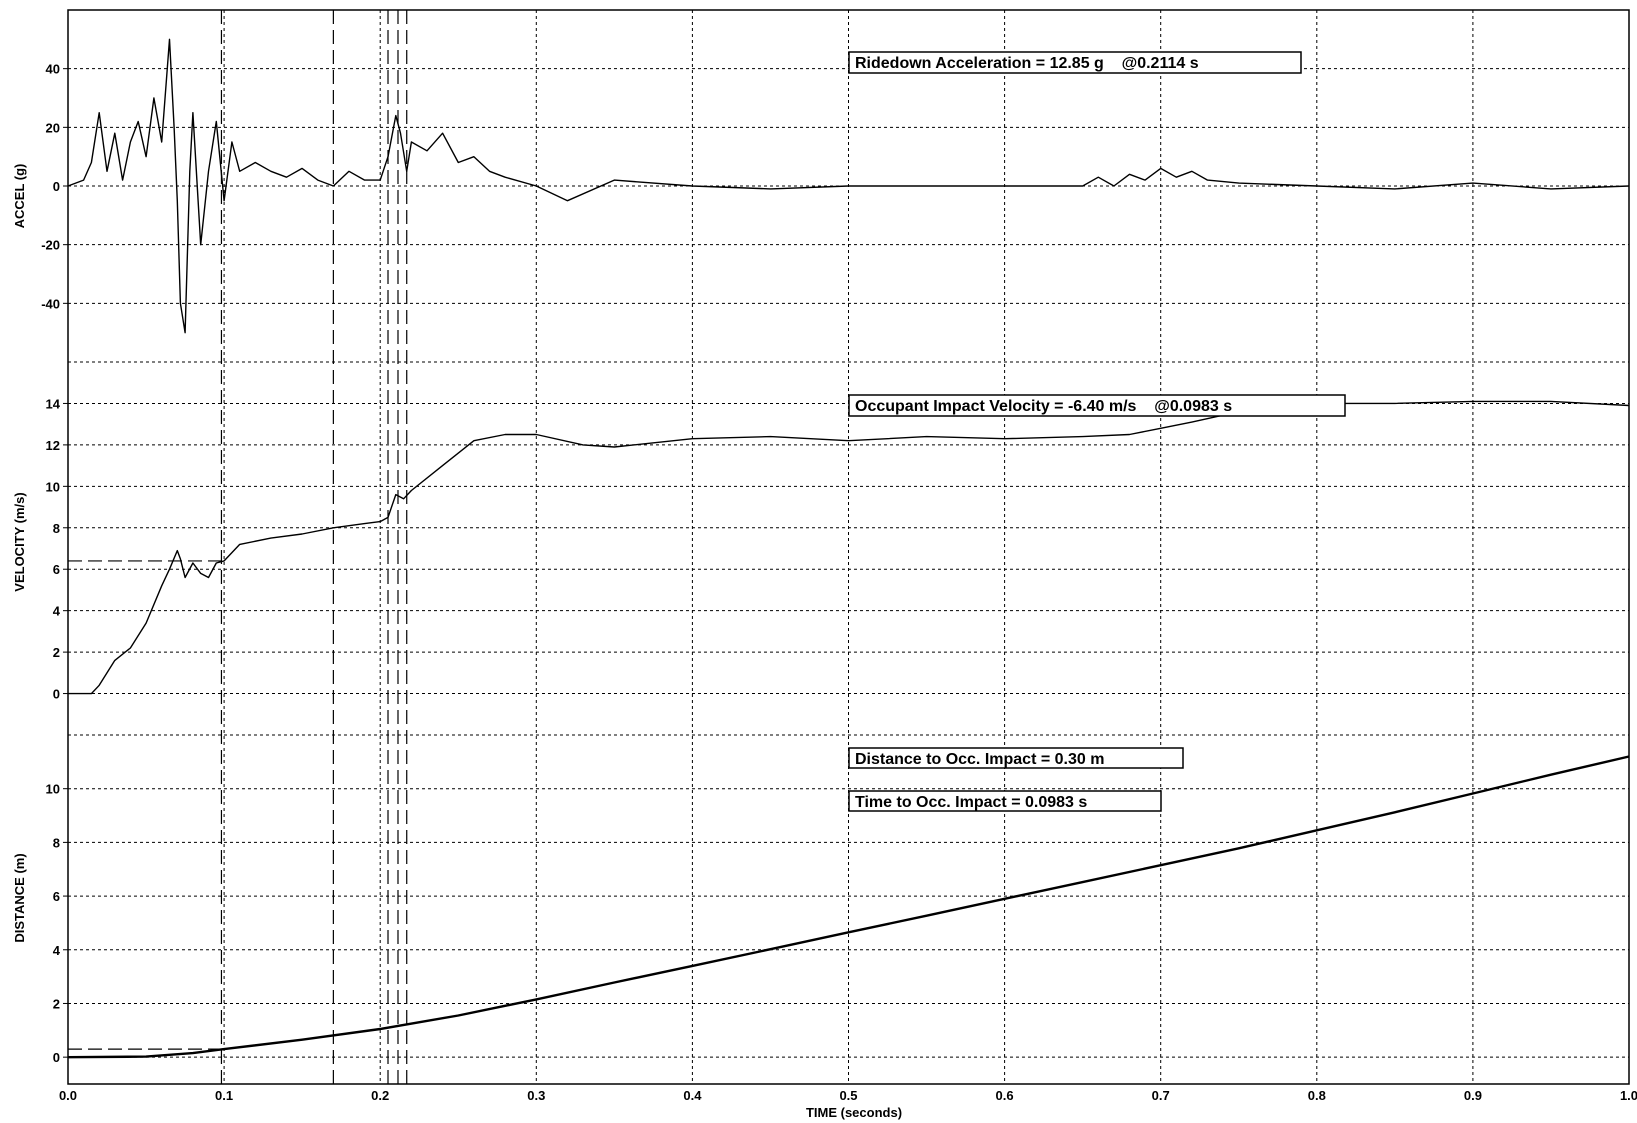 Image resolution: width=1637 pixels, height=1123 pixels. I want to click on annotation-ridedown-box, so click(1075, 62).